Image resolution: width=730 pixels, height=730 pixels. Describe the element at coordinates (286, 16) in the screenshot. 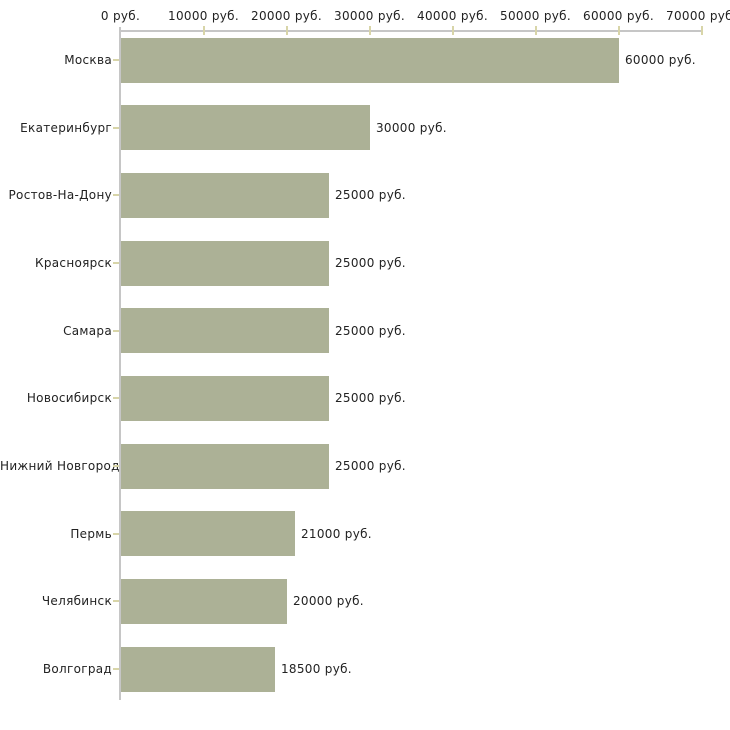

I see `x-tick-label: 20000 руб.` at that location.